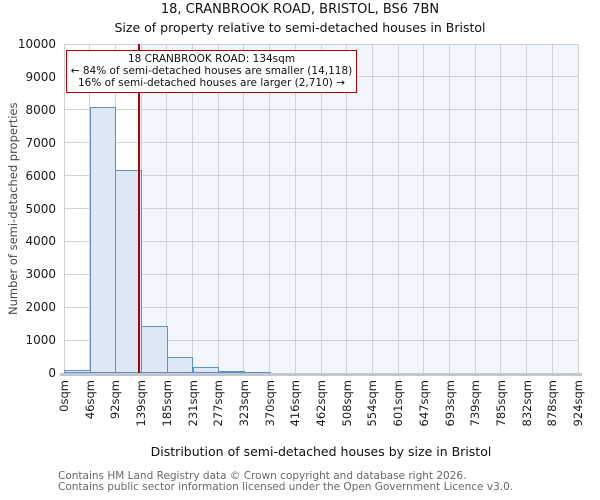 The width and height of the screenshot is (600, 500). What do you see at coordinates (40, 274) in the screenshot?
I see `y-tick-label: 3000` at bounding box center [40, 274].